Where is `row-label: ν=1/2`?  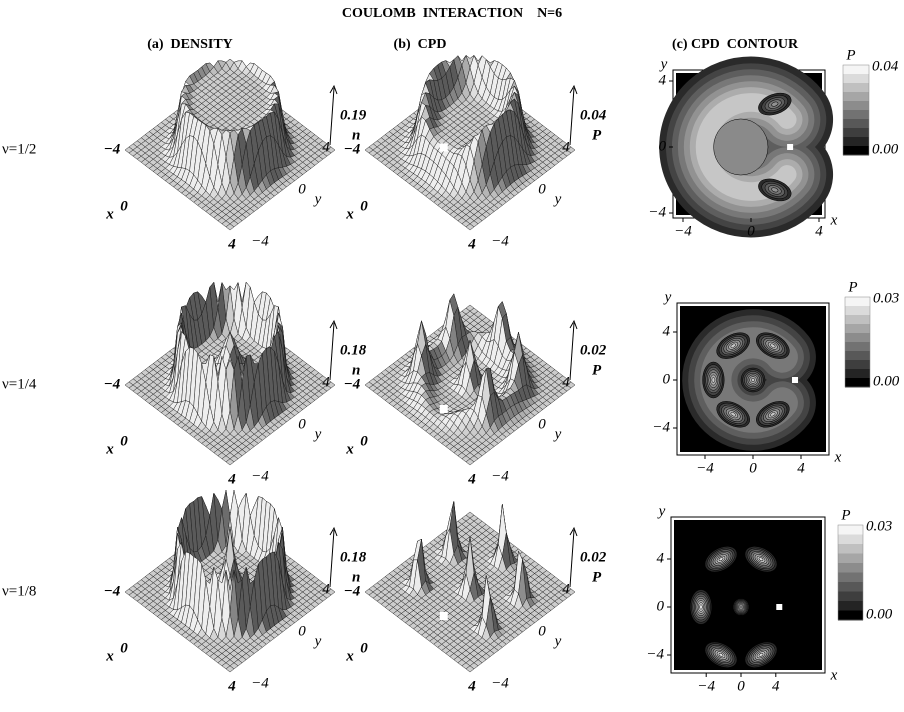 row-label: ν=1/2 is located at coordinates (19, 149).